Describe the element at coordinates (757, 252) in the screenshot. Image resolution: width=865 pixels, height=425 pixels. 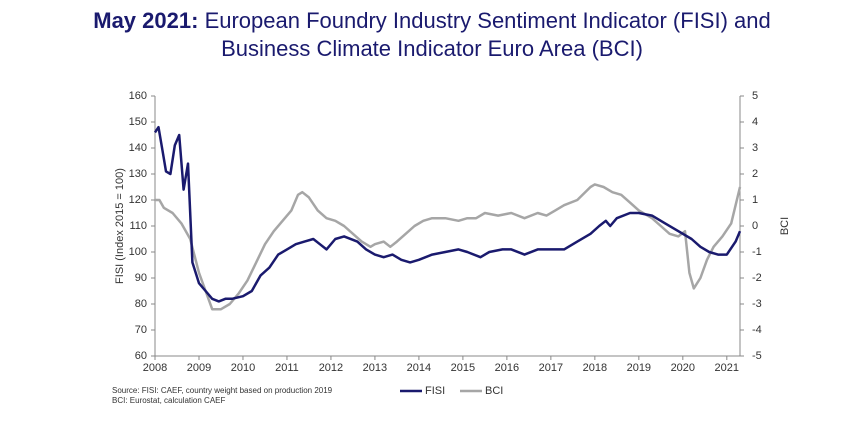
I see `y2-tick-label: -1` at that location.